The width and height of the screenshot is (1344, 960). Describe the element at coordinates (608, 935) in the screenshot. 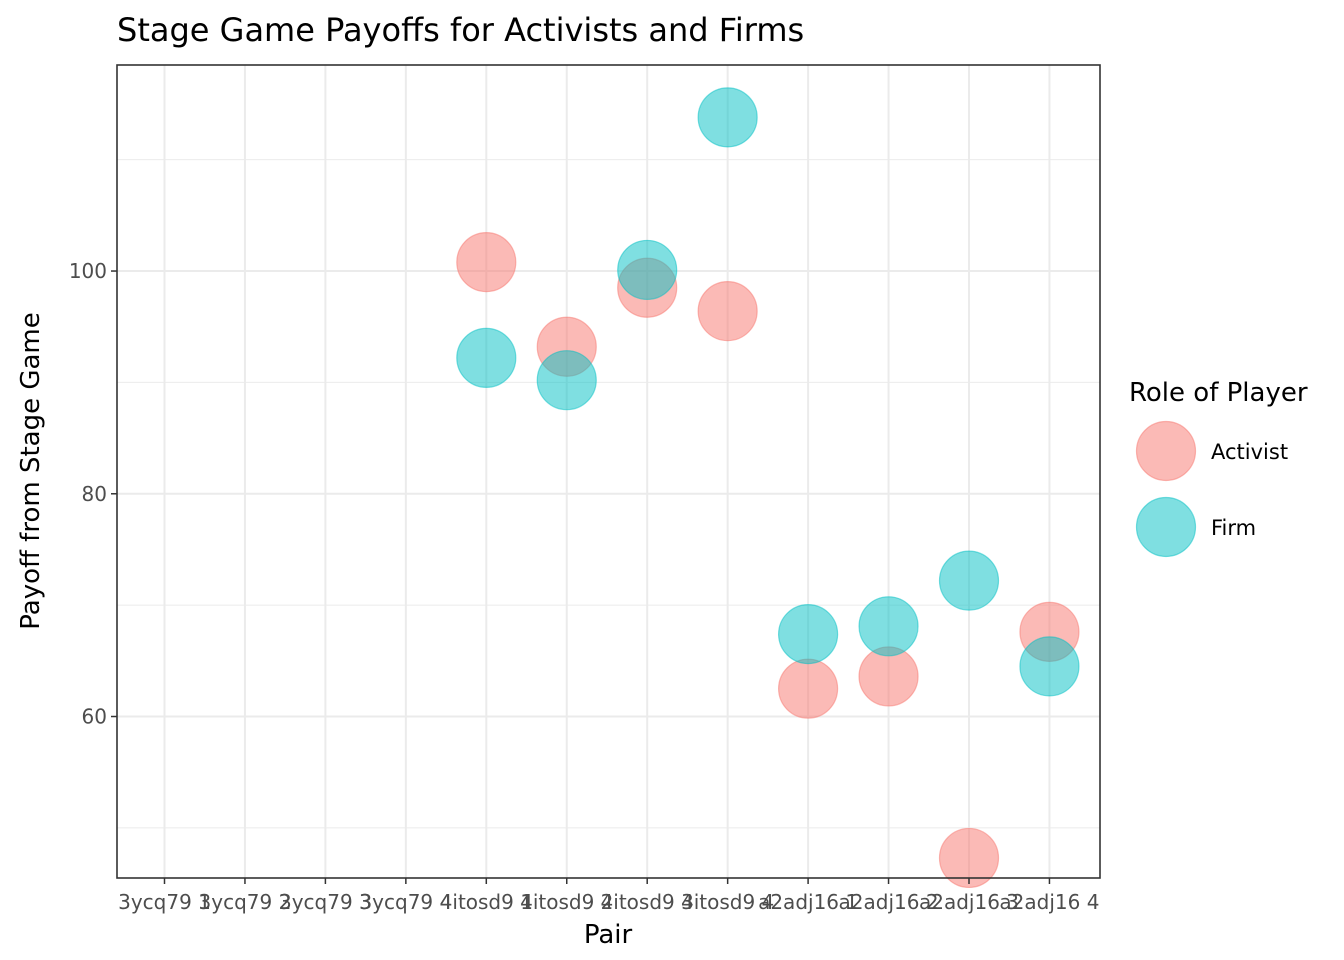

I see `x-axis-title: Pair` at that location.